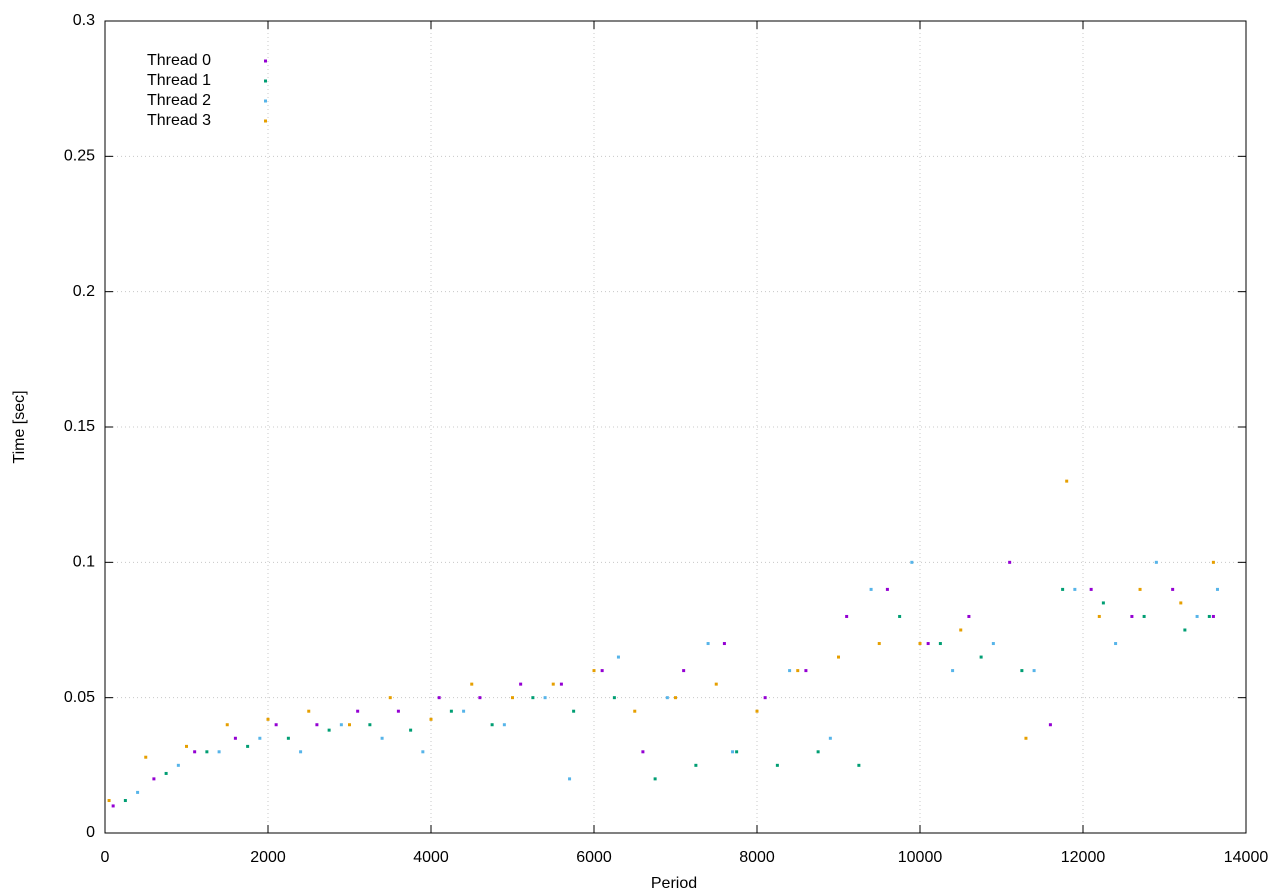 The height and width of the screenshot is (896, 1280). Describe the element at coordinates (757, 857) in the screenshot. I see `x-tick-label: 8000` at that location.